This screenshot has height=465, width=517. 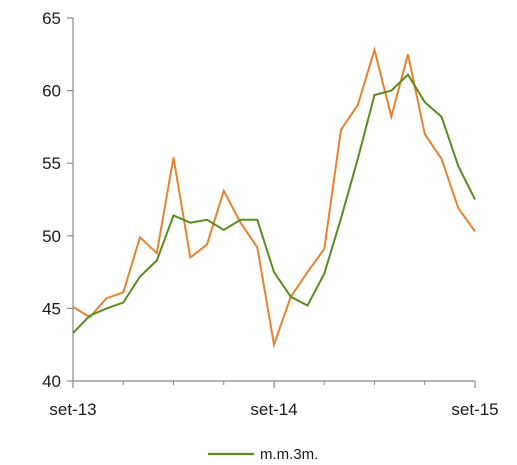 What do you see at coordinates (51, 163) in the screenshot?
I see `y-tick-label: 55` at bounding box center [51, 163].